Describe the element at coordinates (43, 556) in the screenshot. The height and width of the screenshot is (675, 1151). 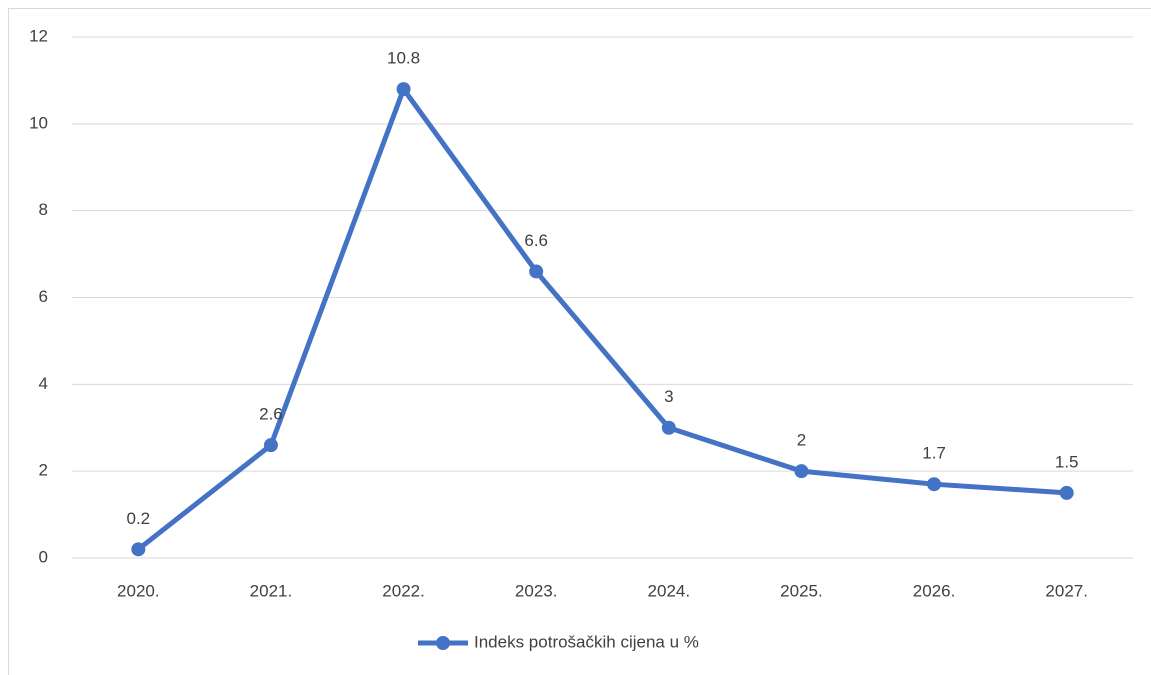
I see `y-tick-label: 0` at that location.